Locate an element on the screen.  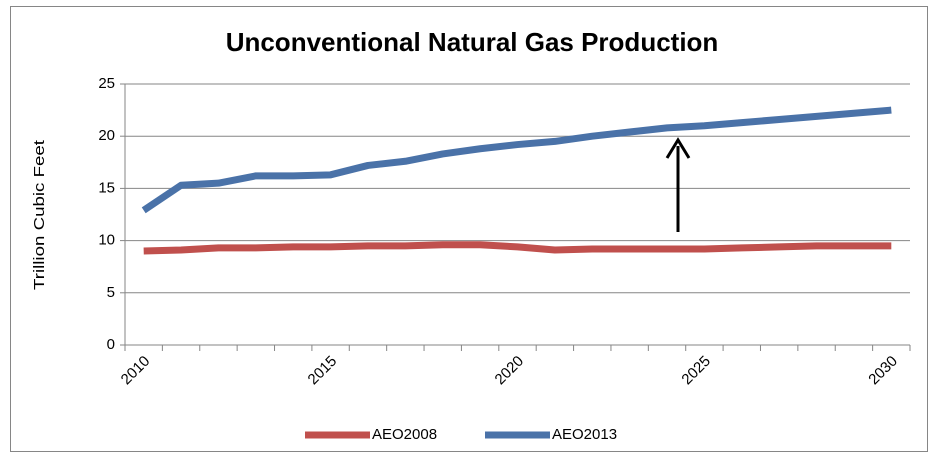
y-tick-label: 25 is located at coordinates (106, 83).